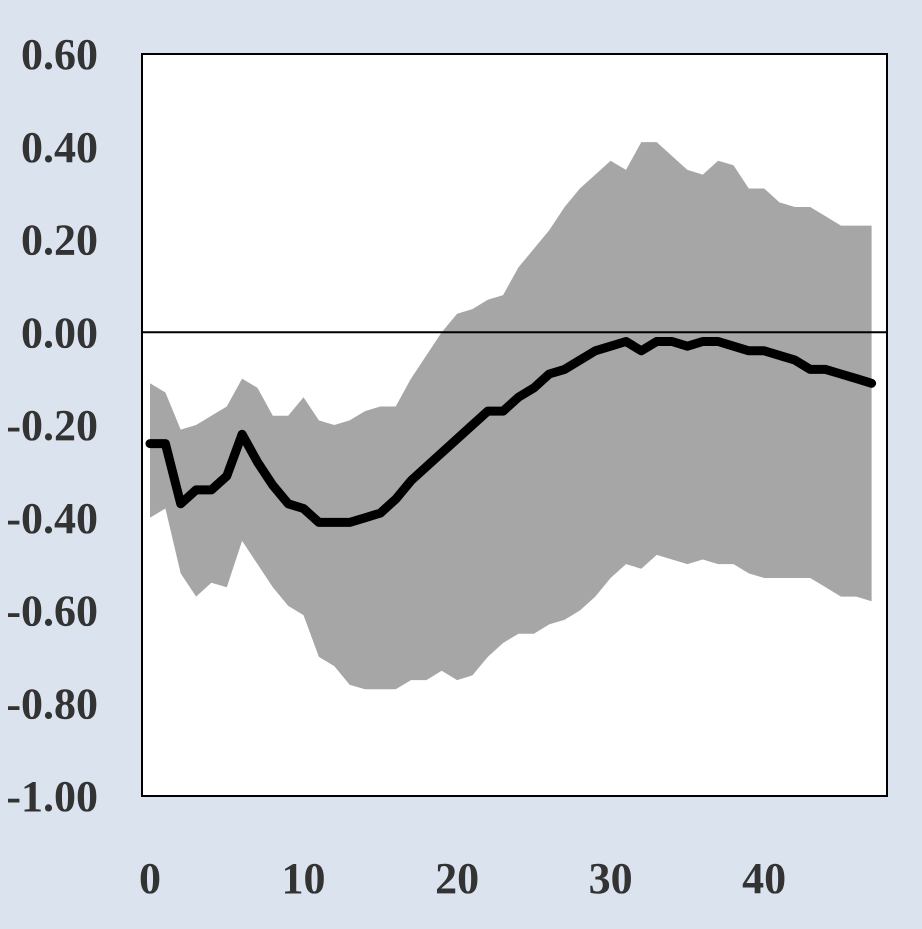 The image size is (922, 929). Describe the element at coordinates (59, 332) in the screenshot. I see `y-tick-label: 0.00` at that location.